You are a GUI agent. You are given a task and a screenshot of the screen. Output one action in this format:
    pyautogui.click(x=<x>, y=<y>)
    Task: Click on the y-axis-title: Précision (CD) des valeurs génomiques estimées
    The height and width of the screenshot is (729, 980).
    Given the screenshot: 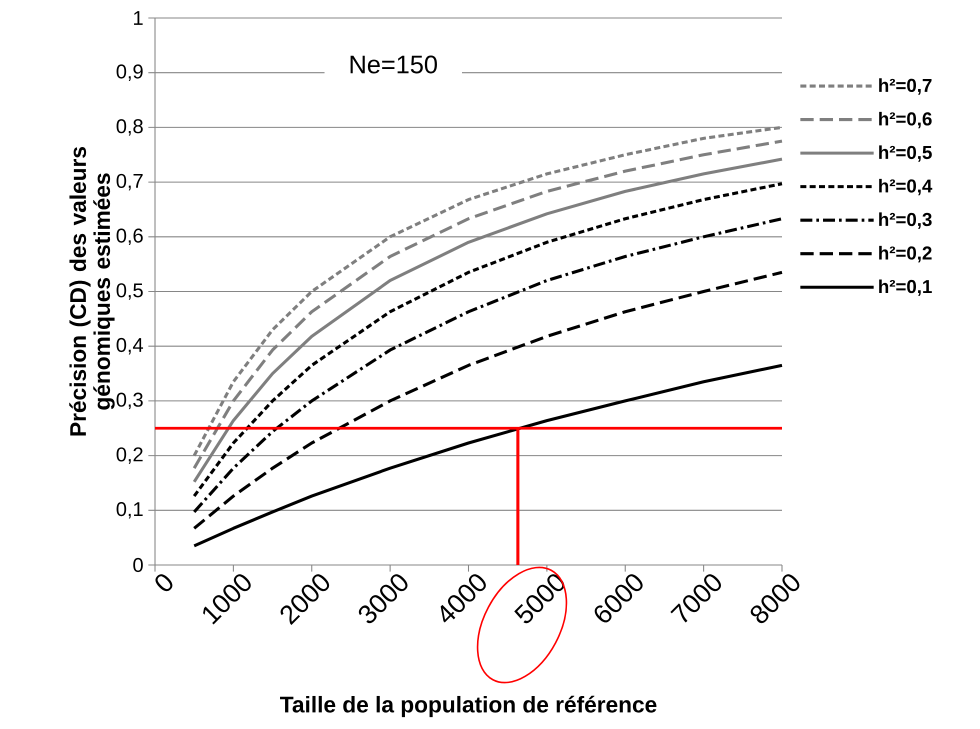 What is the action you would take?
    pyautogui.click(x=92, y=291)
    